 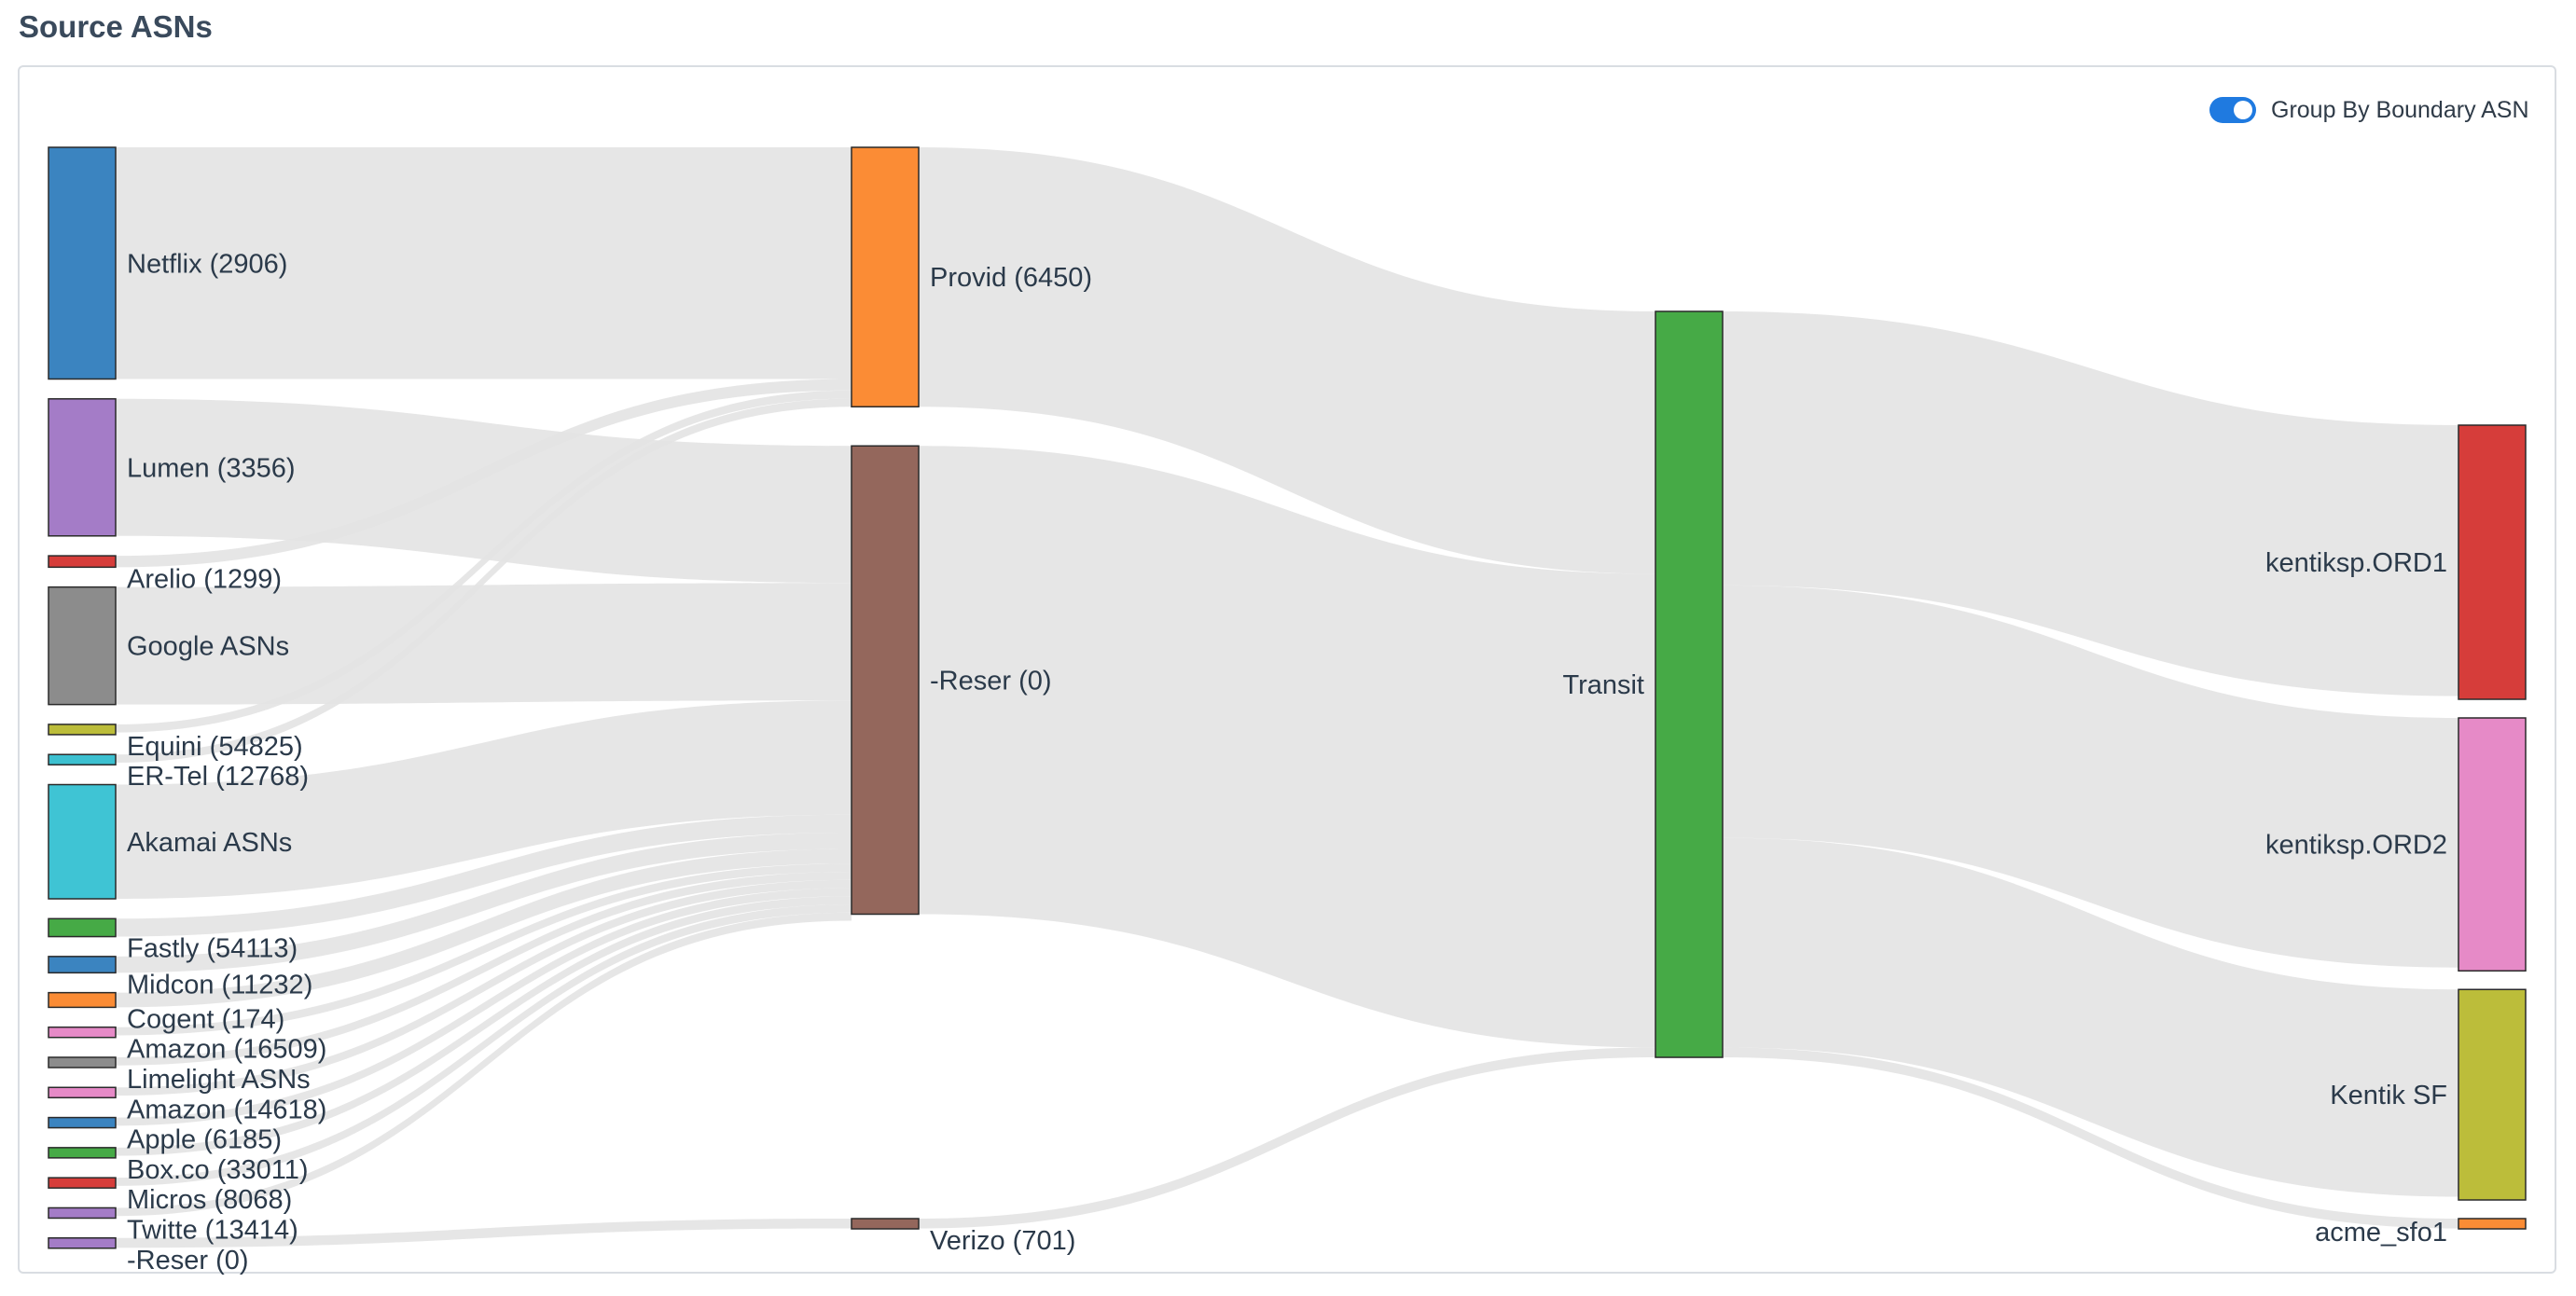 I want to click on link-lumen-reser_mid, so click(x=484, y=491).